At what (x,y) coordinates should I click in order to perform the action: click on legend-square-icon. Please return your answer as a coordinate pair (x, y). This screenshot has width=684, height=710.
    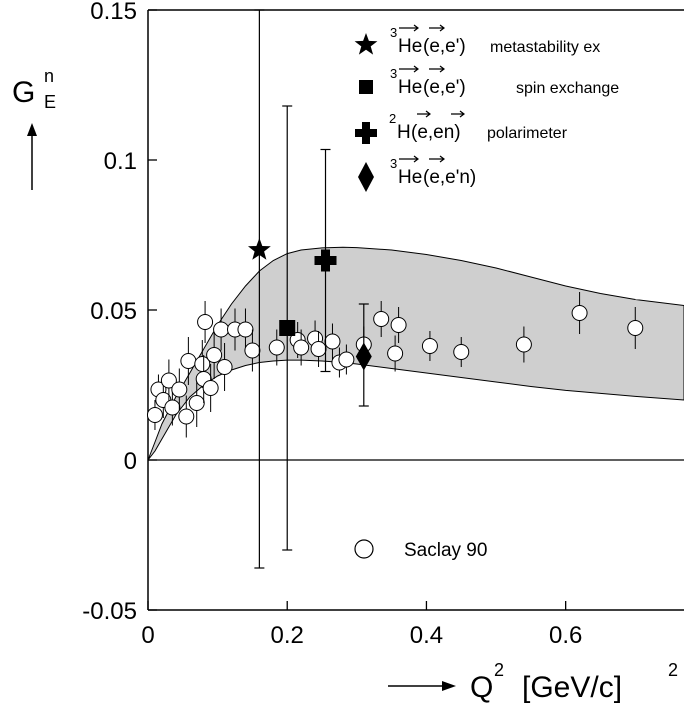
    Looking at the image, I should click on (366, 87).